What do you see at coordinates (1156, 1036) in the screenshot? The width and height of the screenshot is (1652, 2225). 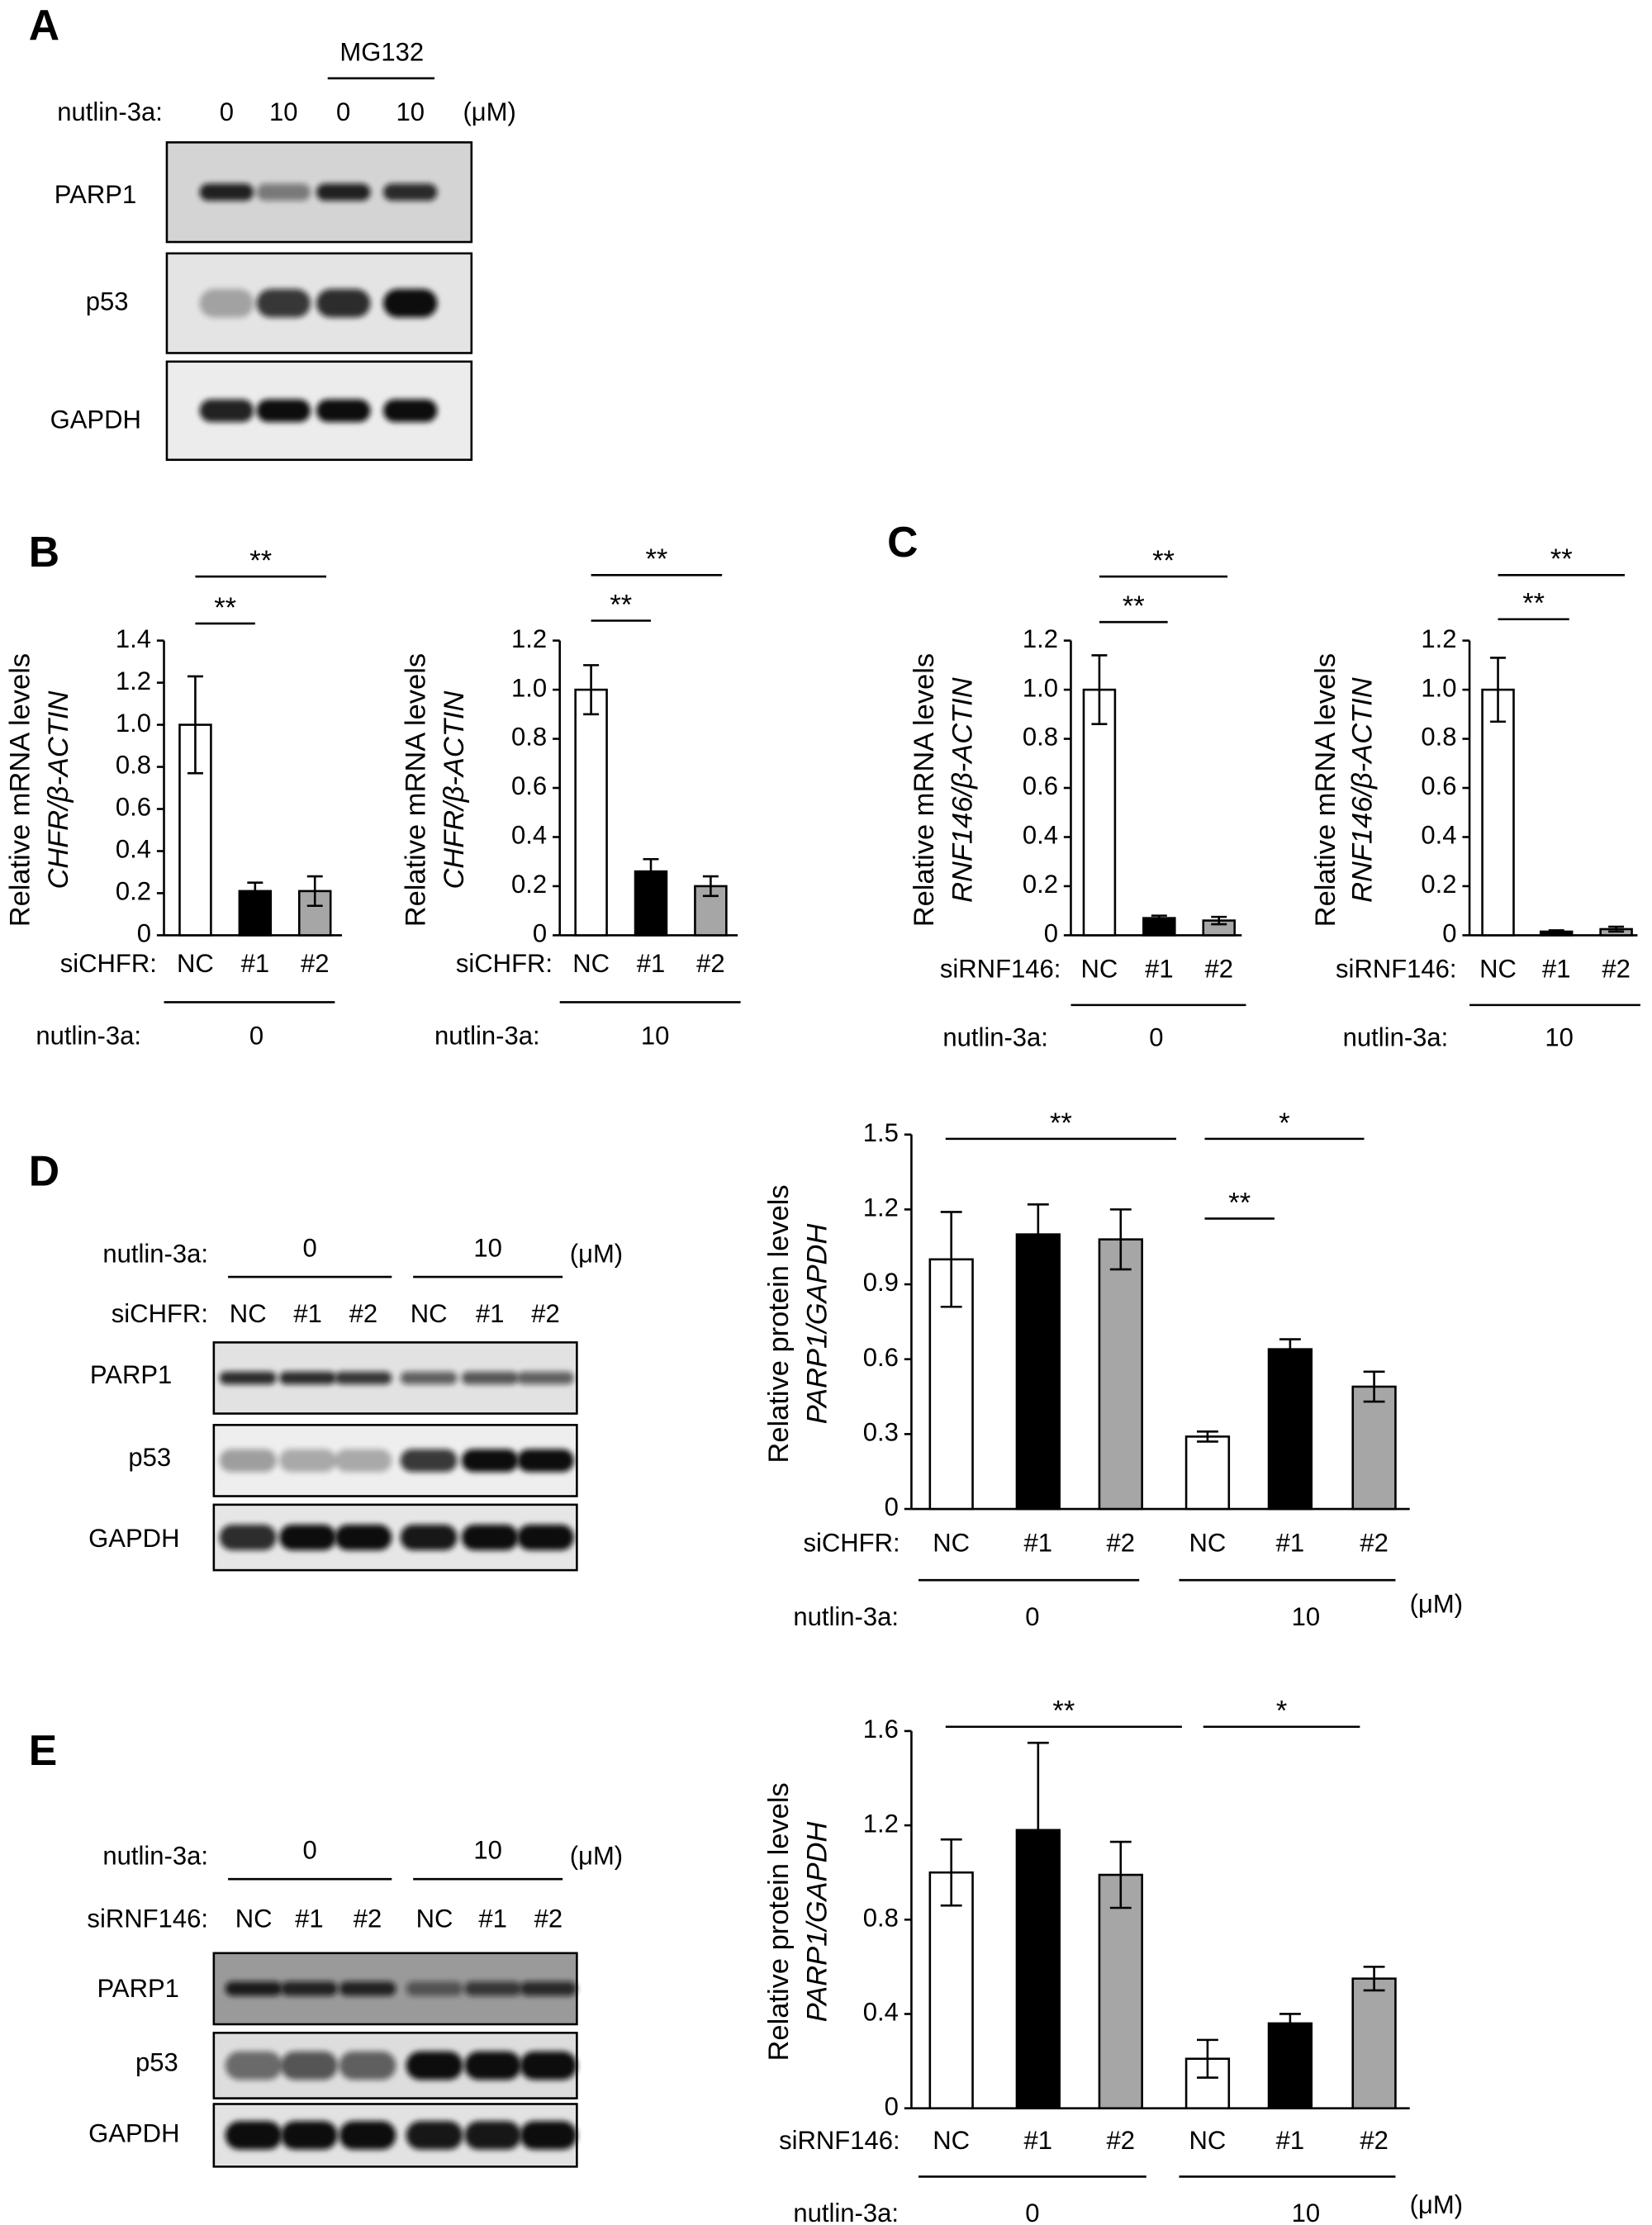 I see `group-value: 0` at bounding box center [1156, 1036].